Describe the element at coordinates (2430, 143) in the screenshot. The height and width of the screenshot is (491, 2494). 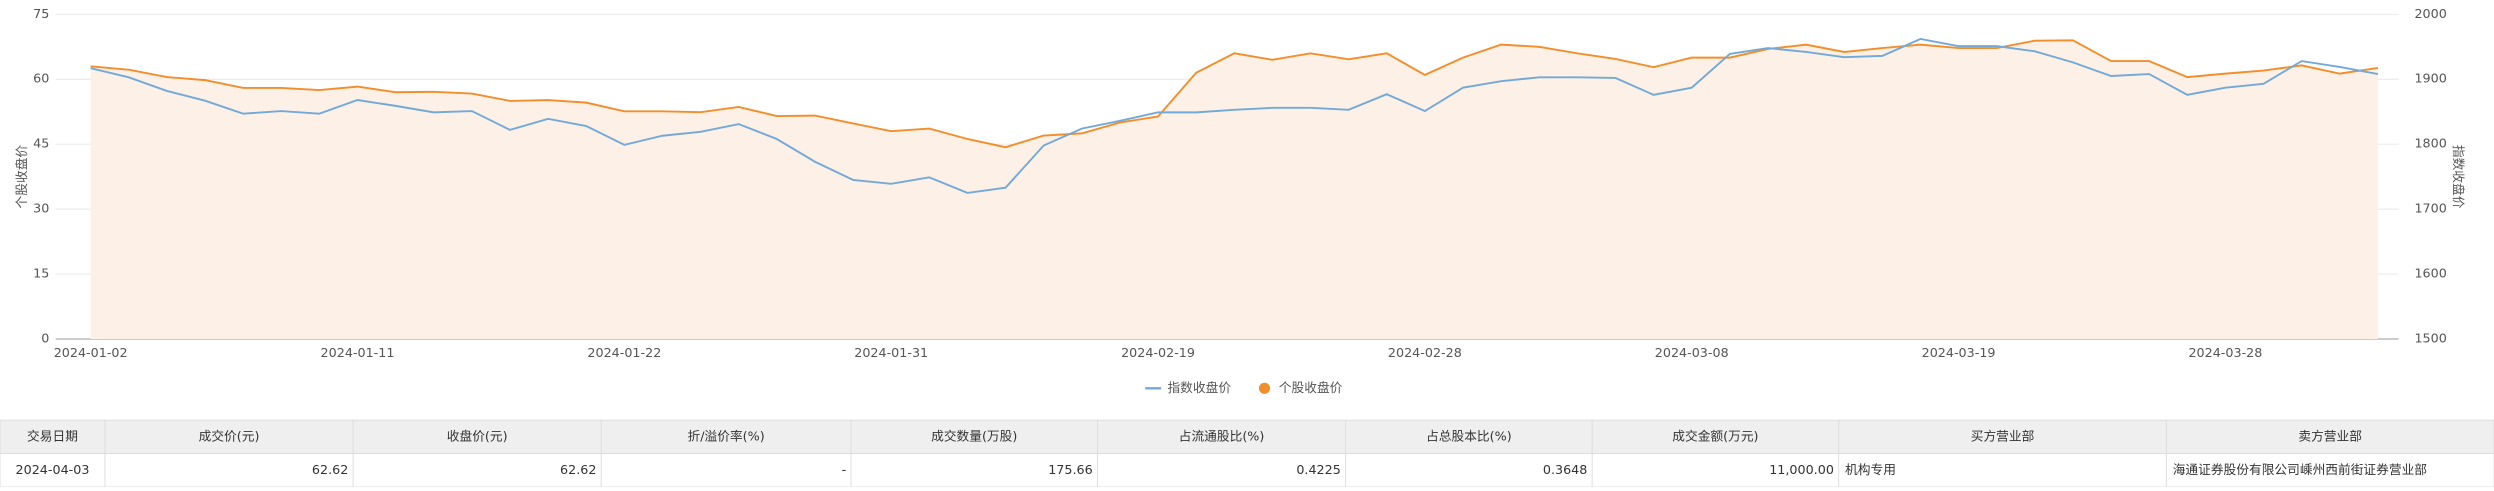
I see `y2-tick-label: 1800` at that location.